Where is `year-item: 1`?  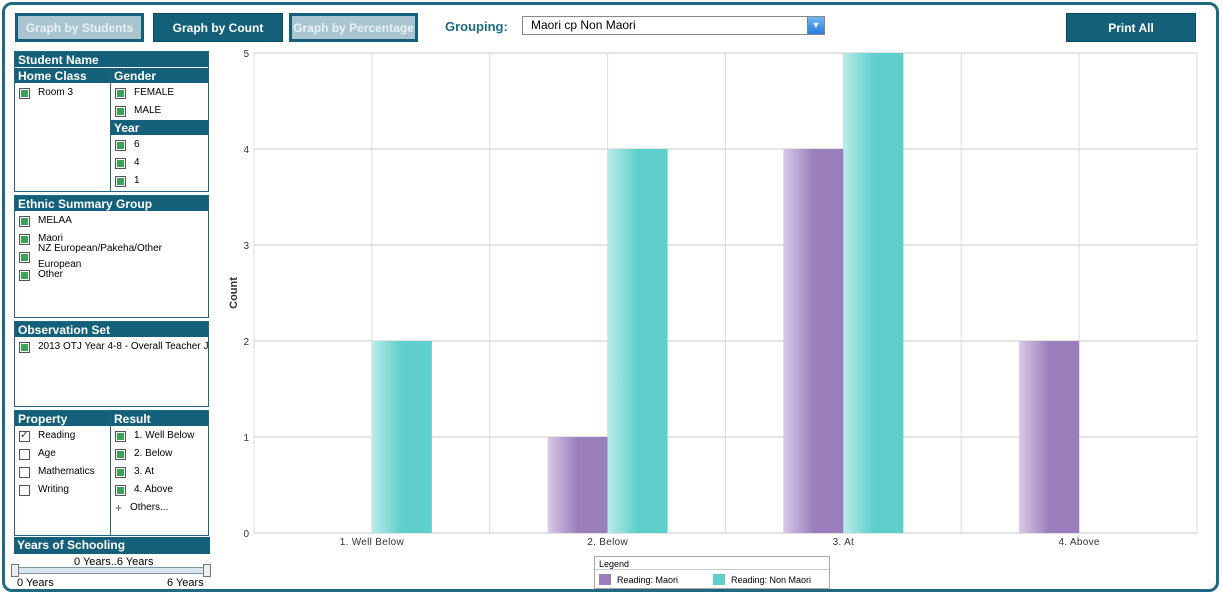
year-item: 1 is located at coordinates (159, 181).